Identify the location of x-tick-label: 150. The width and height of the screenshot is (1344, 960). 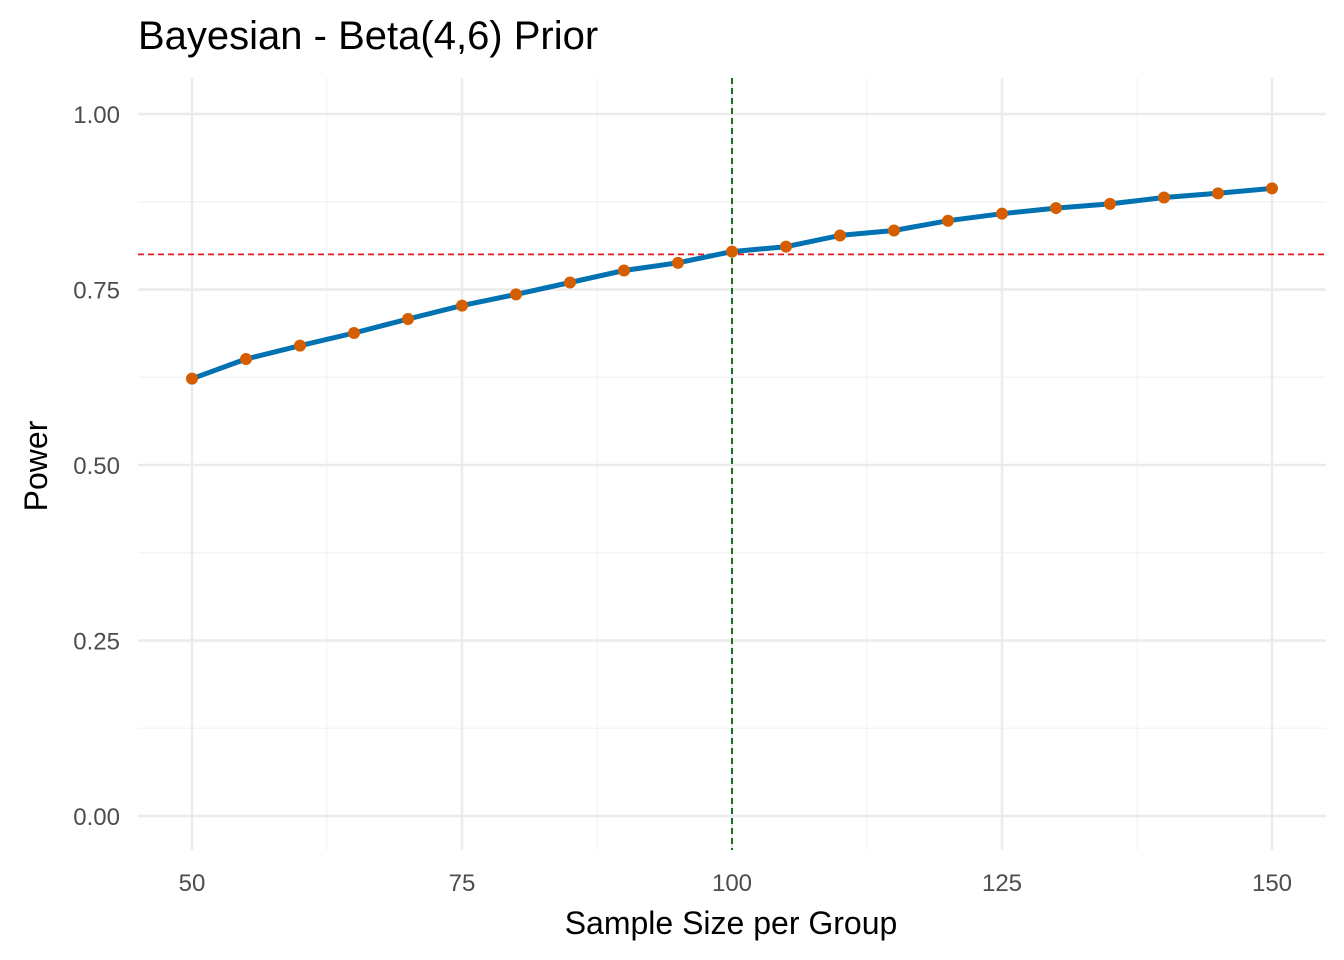
(1272, 883).